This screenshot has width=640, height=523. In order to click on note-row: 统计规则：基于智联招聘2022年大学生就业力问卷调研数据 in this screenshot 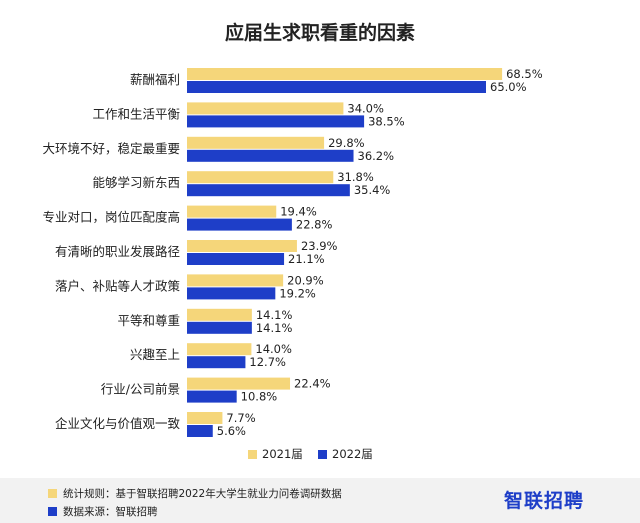, I will do `click(195, 493)`.